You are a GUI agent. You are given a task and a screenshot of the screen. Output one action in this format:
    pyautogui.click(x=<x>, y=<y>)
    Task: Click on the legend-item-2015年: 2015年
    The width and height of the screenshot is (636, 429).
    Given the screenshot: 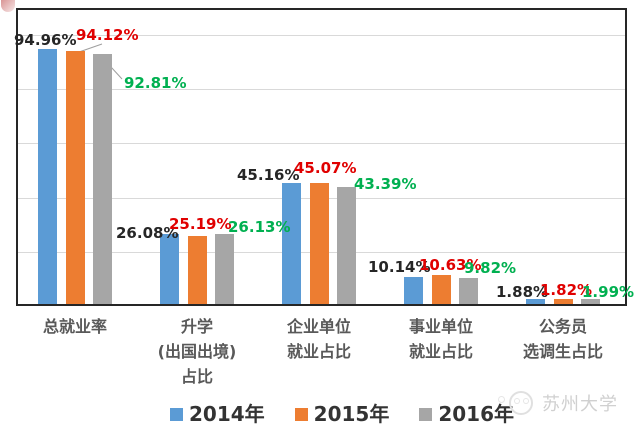 What is the action you would take?
    pyautogui.click(x=342, y=414)
    